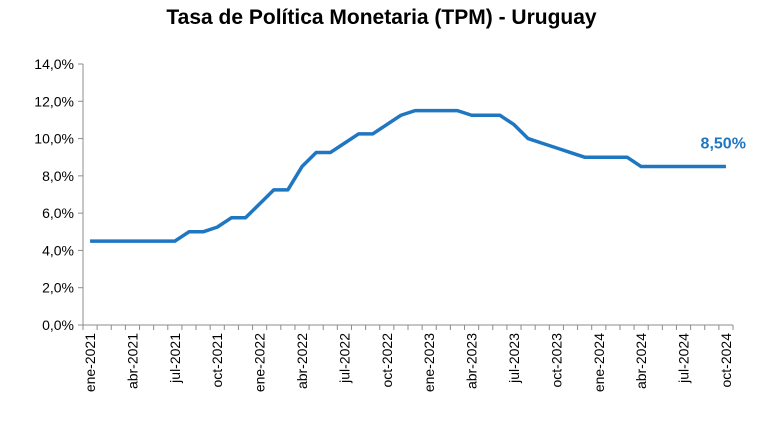 The height and width of the screenshot is (433, 763). I want to click on y-tick-label: 6,0%, so click(58, 213).